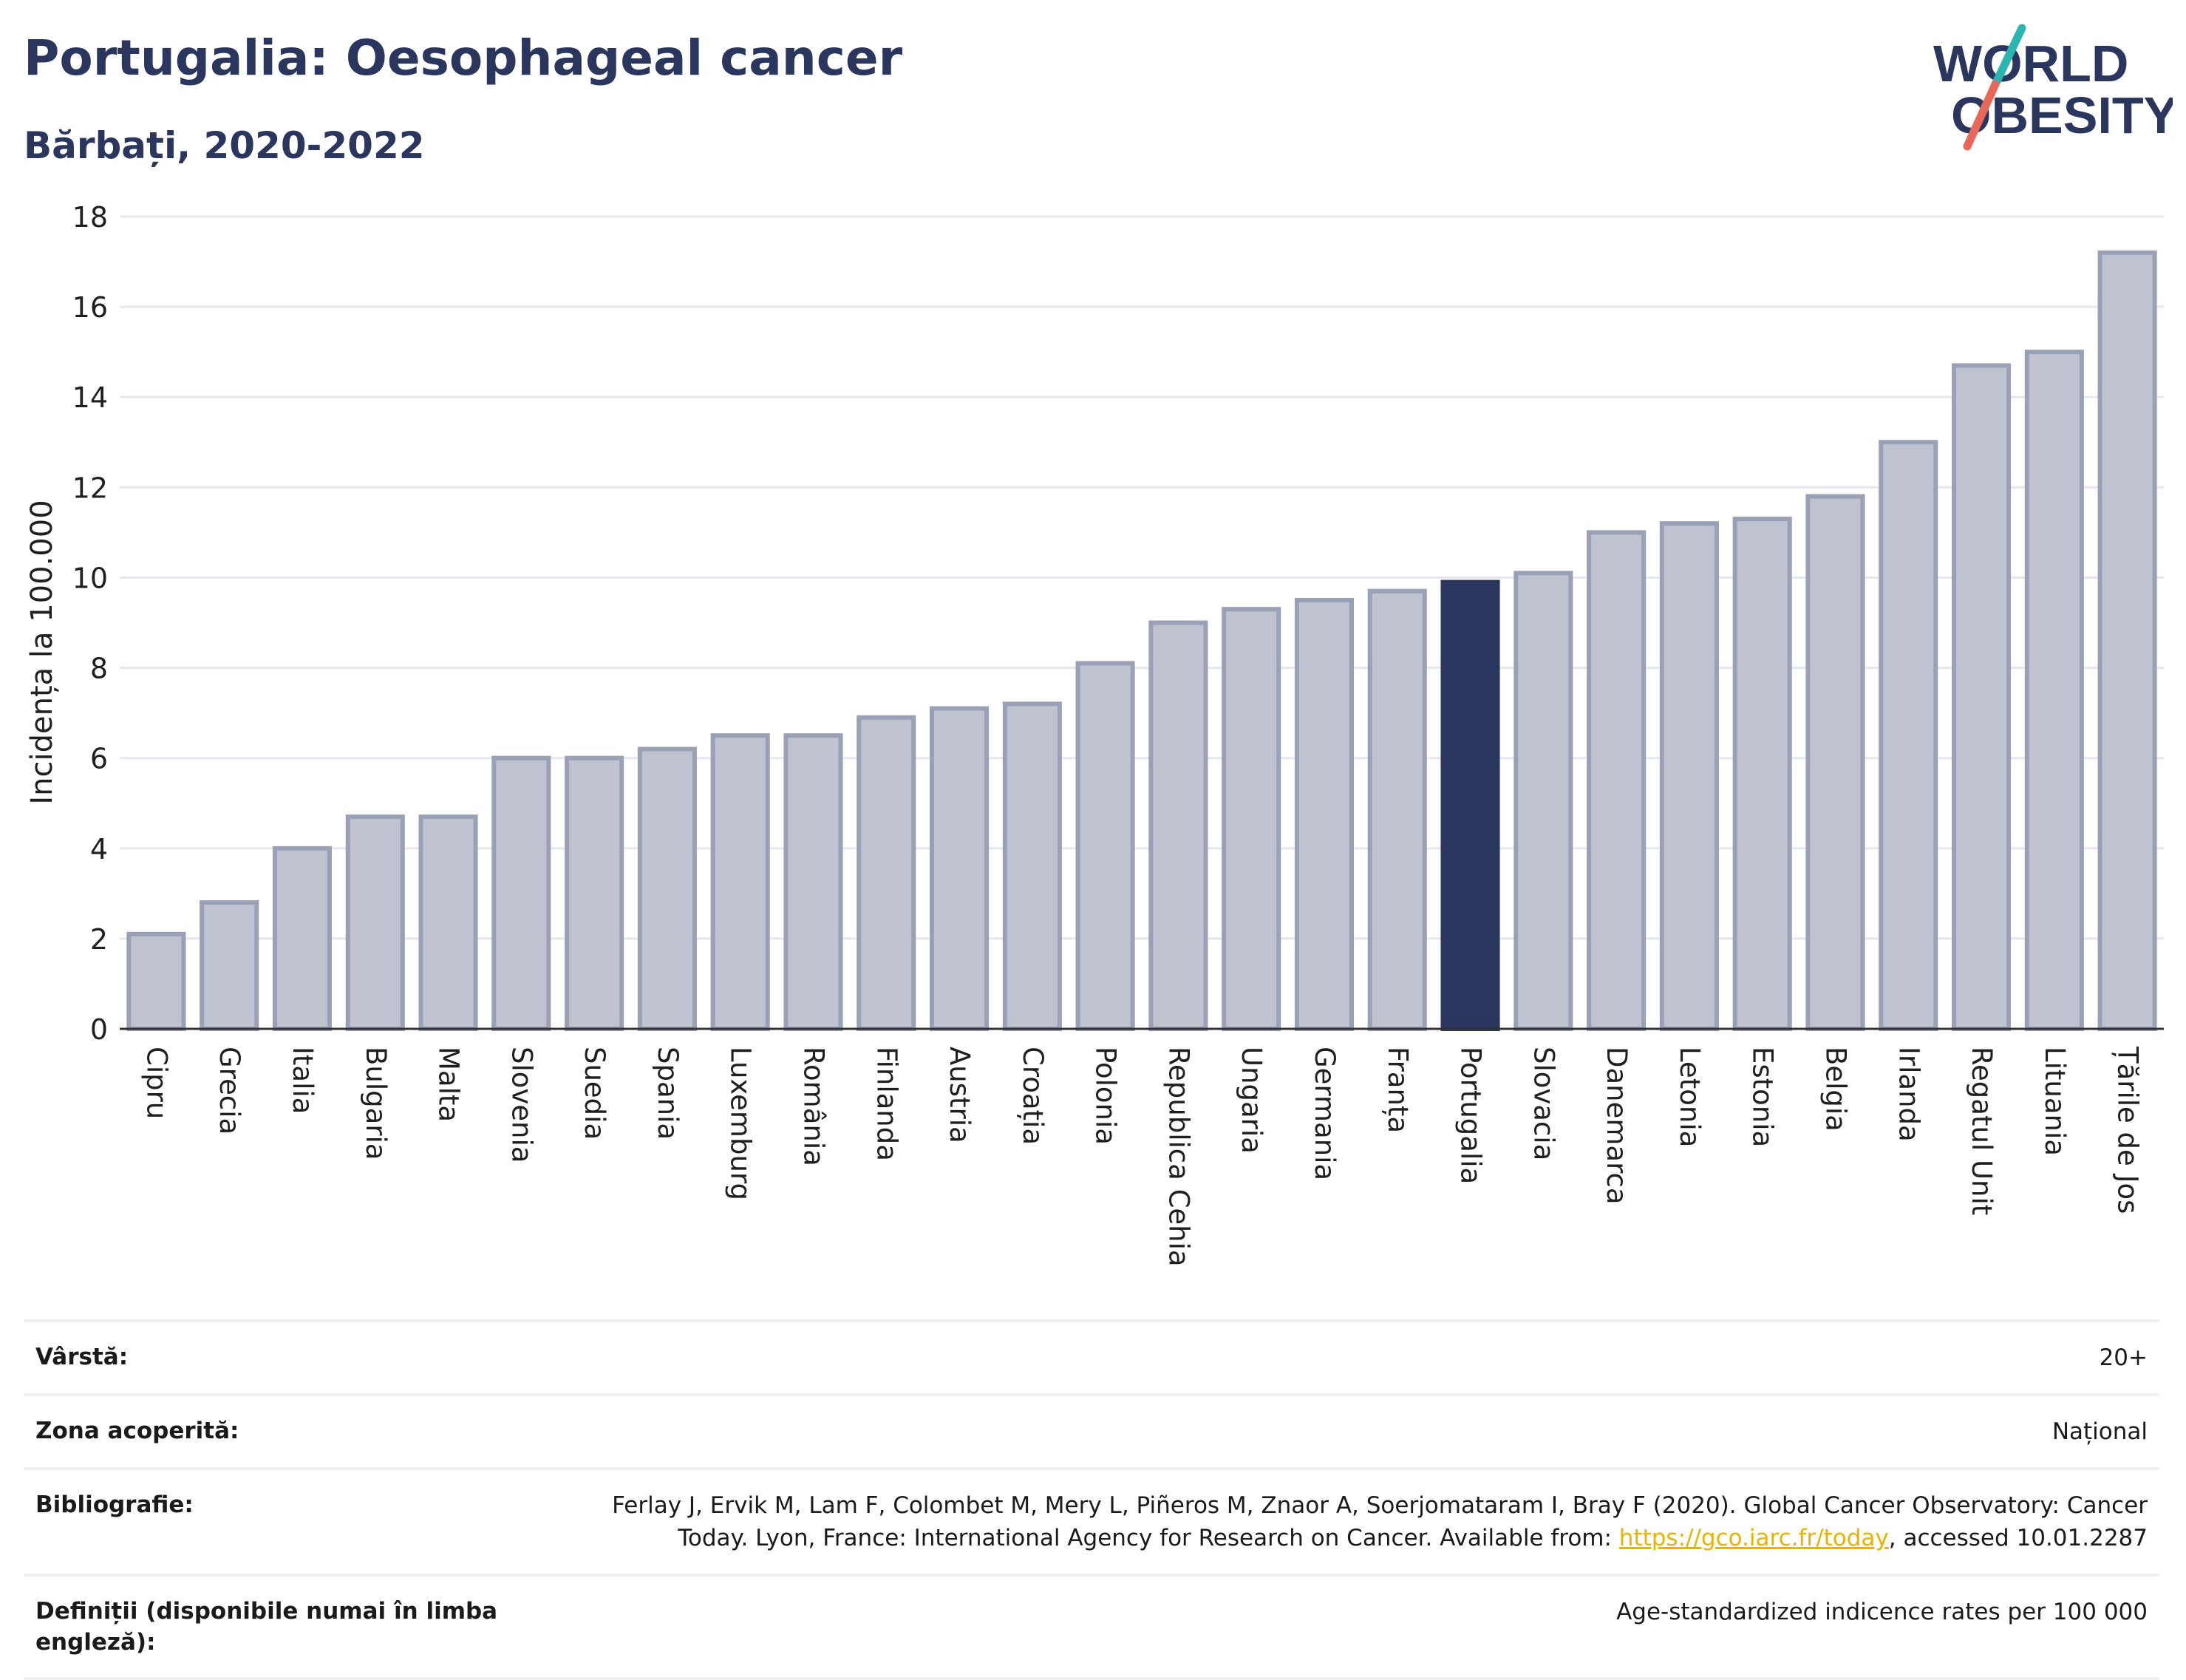 Image resolution: width=2186 pixels, height=1680 pixels. Describe the element at coordinates (2123, 1357) in the screenshot. I see `age-value: 20+` at that location.